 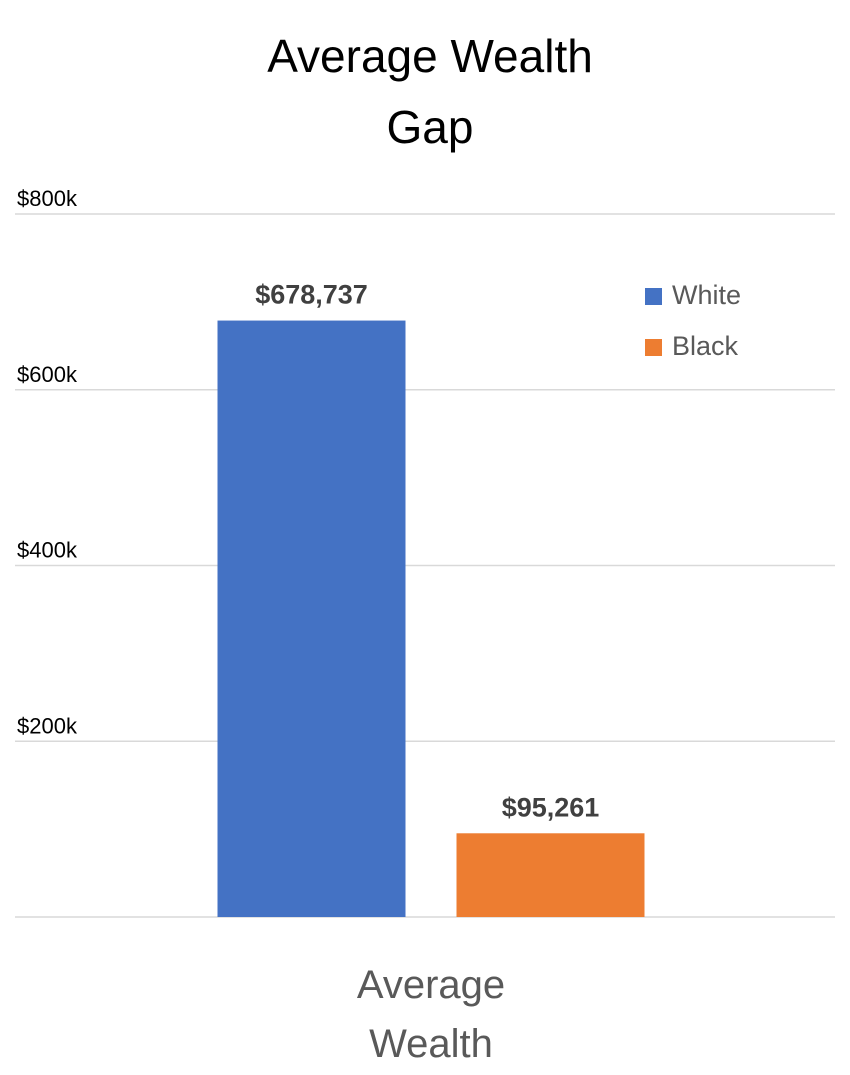 I want to click on data-label-white: $678,737, so click(x=311, y=295).